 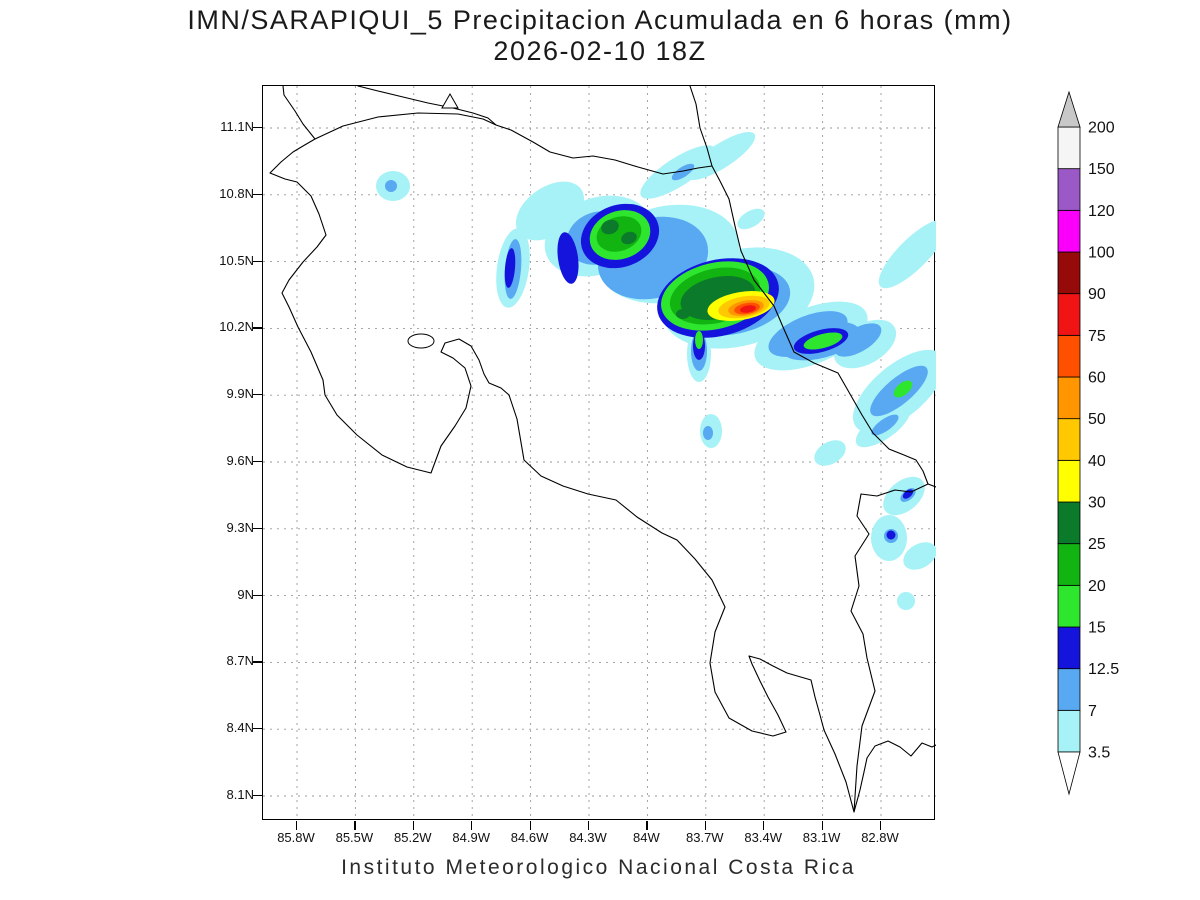 I want to click on lon-tick-label: 83.4W, so click(x=763, y=837).